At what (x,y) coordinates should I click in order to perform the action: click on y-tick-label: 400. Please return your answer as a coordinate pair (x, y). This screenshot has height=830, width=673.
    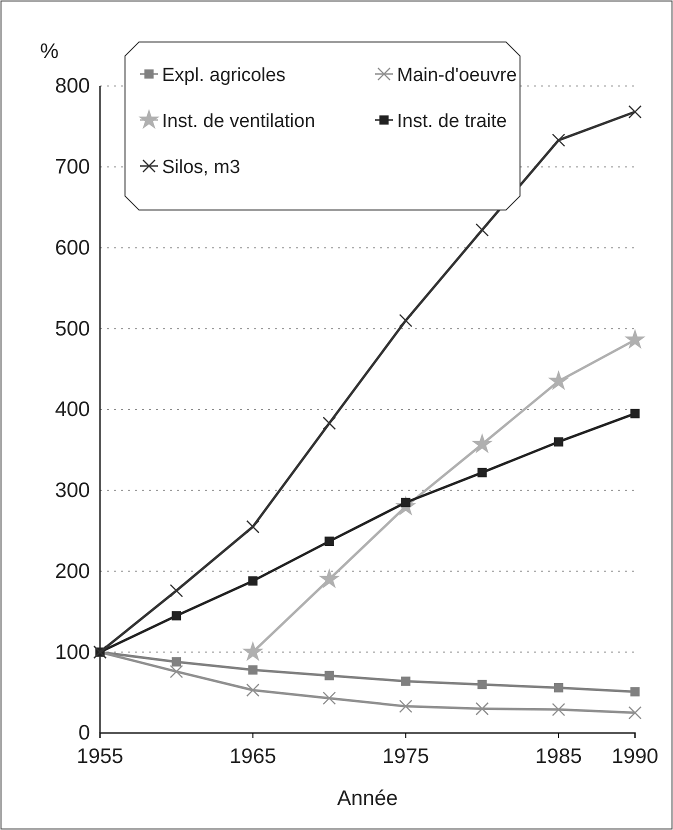
    Looking at the image, I should click on (72, 410).